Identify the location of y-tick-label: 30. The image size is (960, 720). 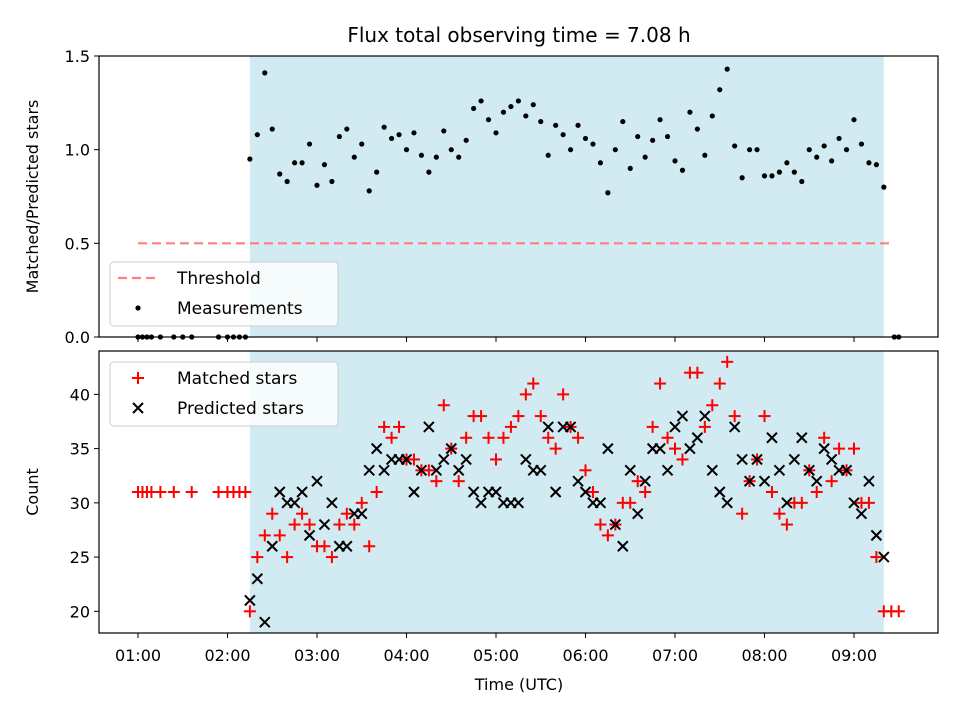
(80, 503).